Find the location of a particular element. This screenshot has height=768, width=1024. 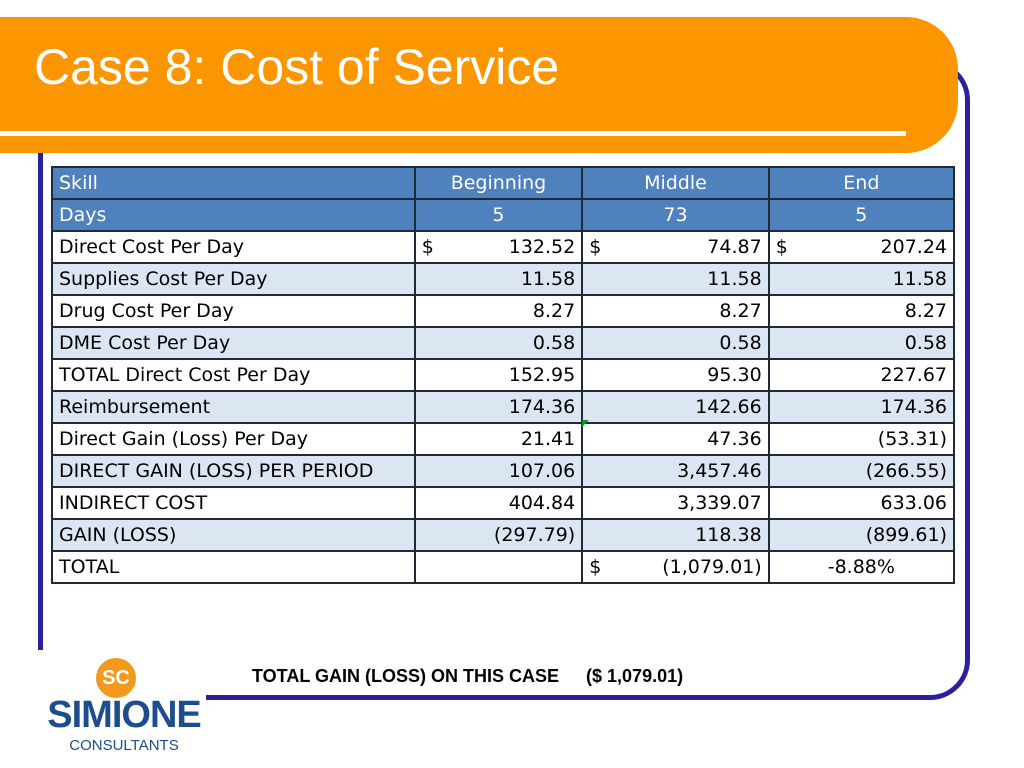

header-end: End is located at coordinates (861, 183).